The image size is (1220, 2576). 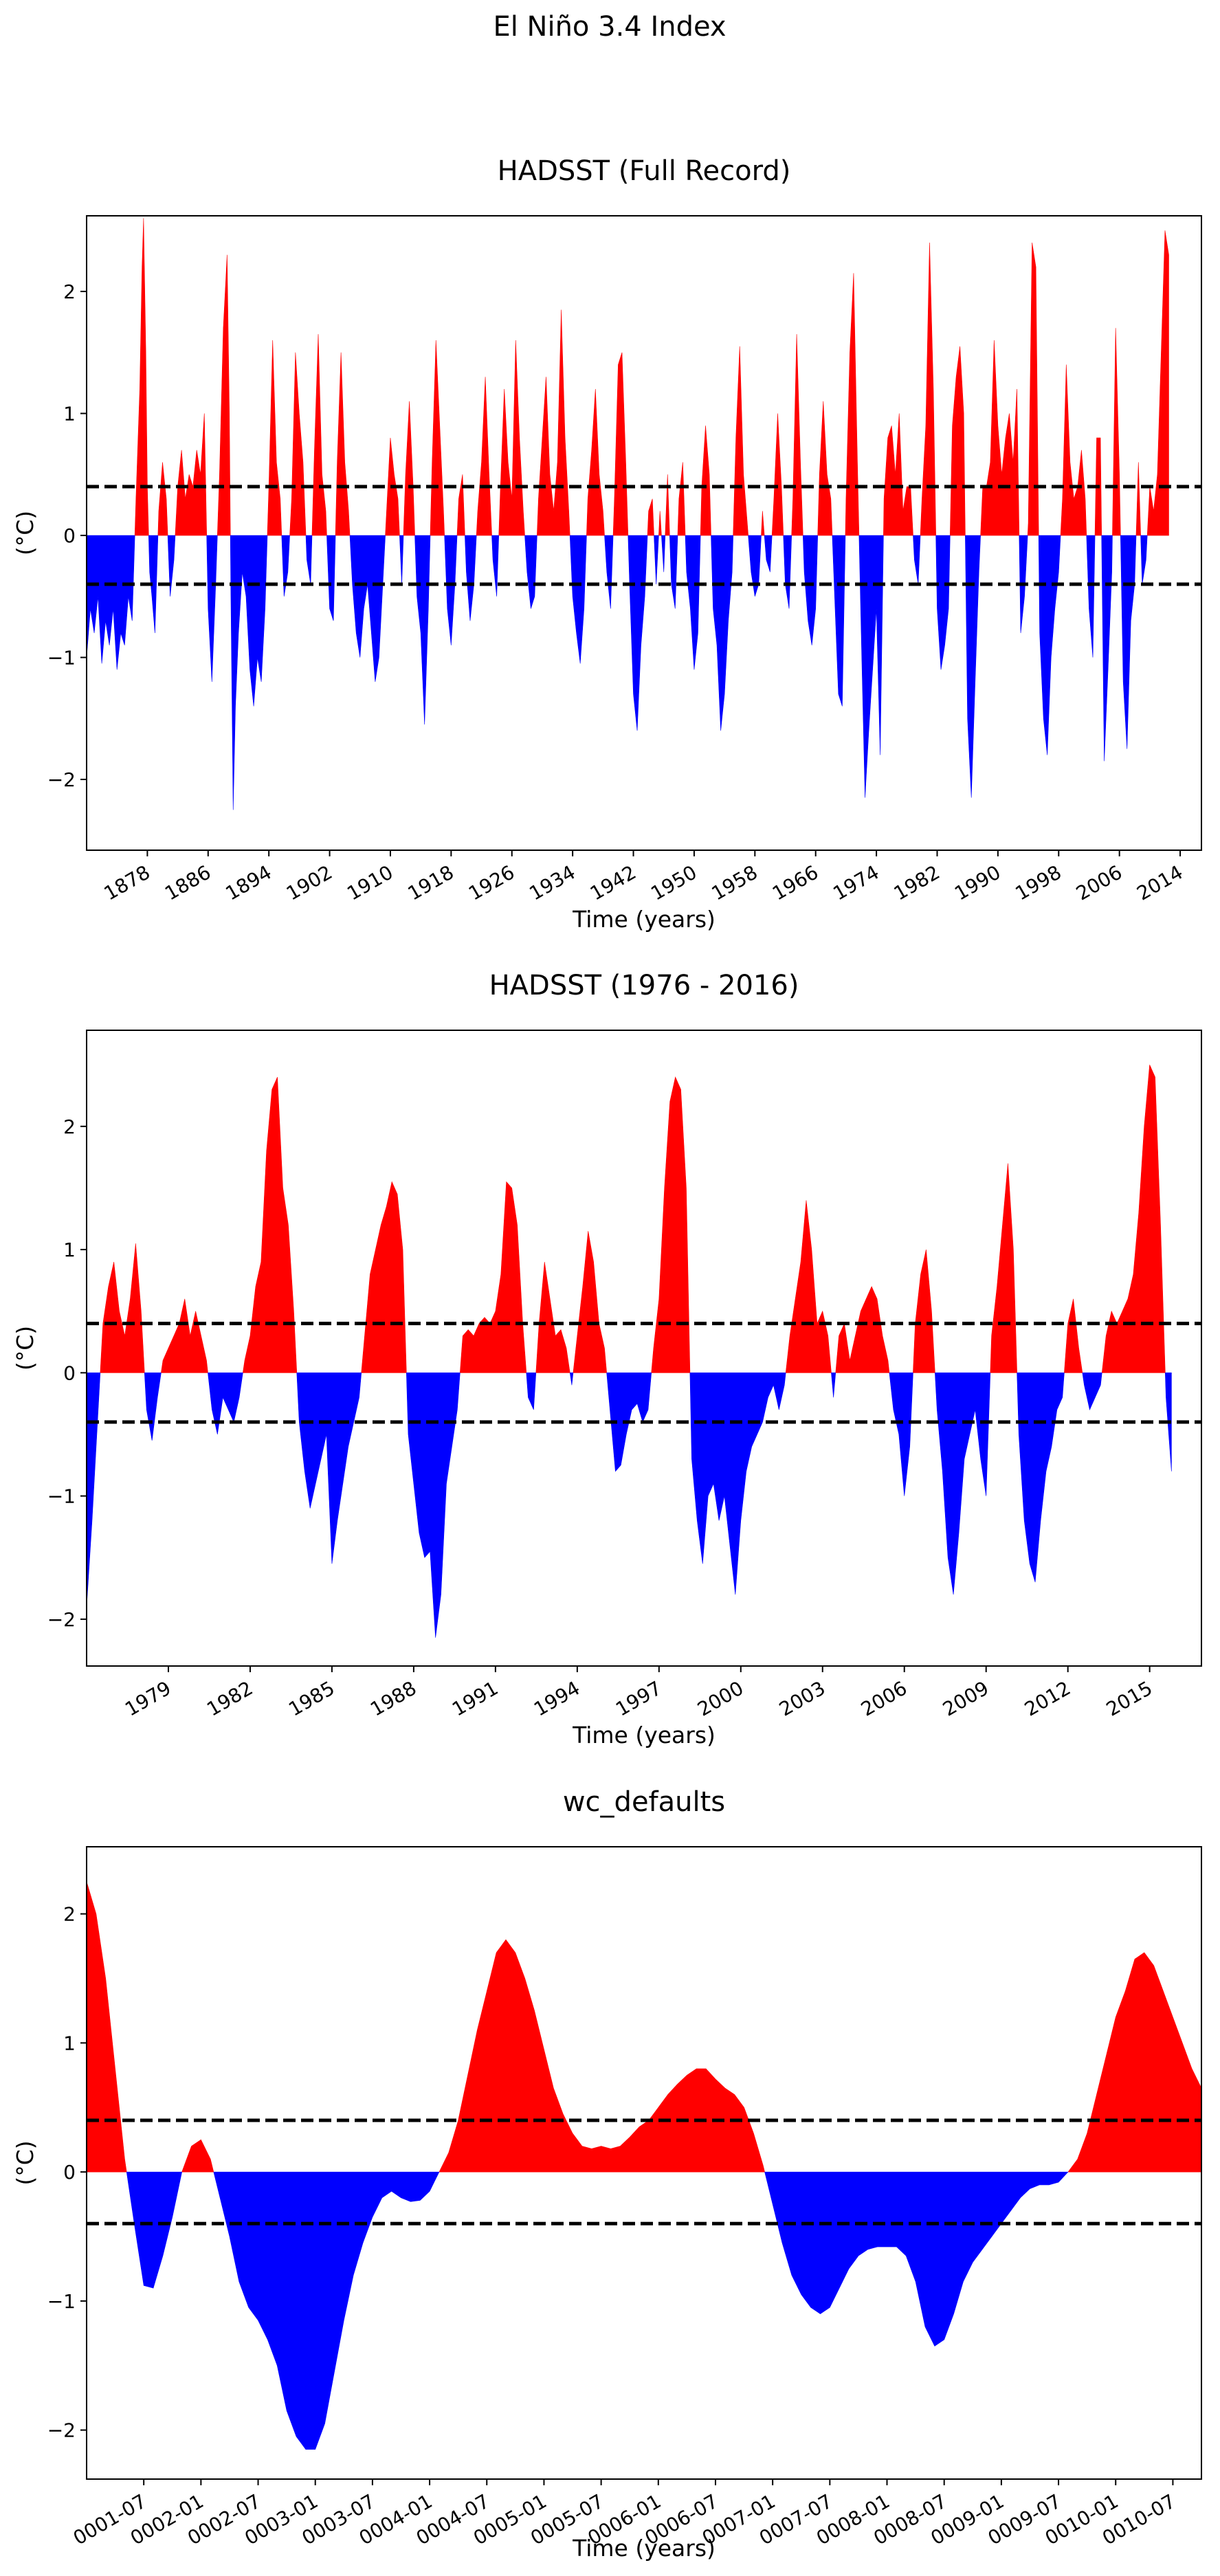 I want to click on chart-title: HADSST (1976 - 2016), so click(x=644, y=985).